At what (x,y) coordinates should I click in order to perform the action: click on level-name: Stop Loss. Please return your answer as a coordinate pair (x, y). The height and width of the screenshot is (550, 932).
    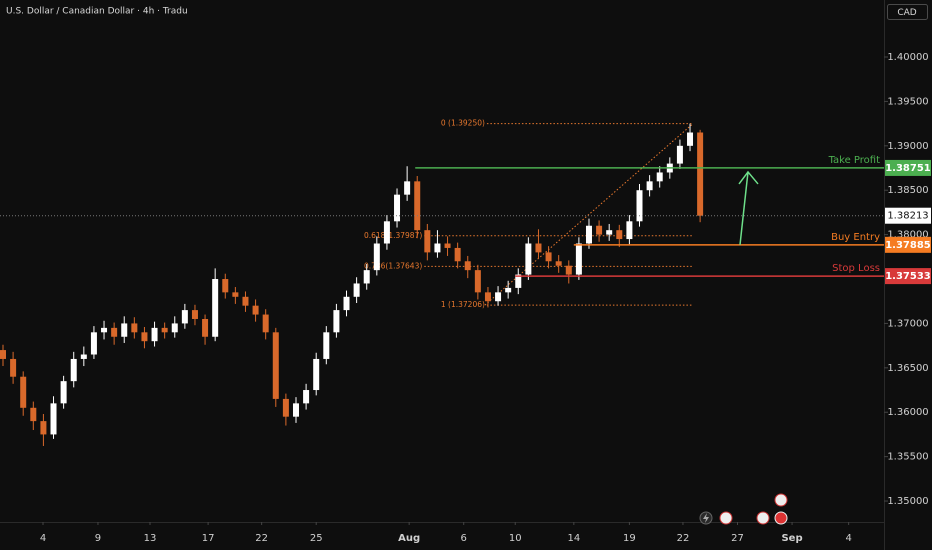
    Looking at the image, I should click on (856, 268).